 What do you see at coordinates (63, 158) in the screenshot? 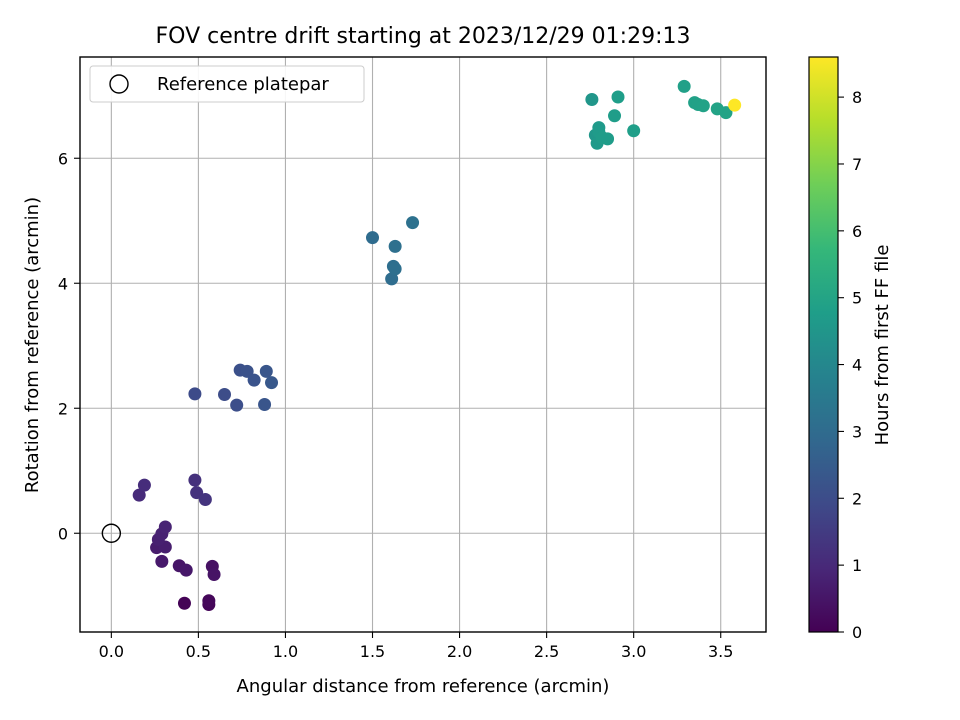
I see `y-tick-label: 6` at bounding box center [63, 158].